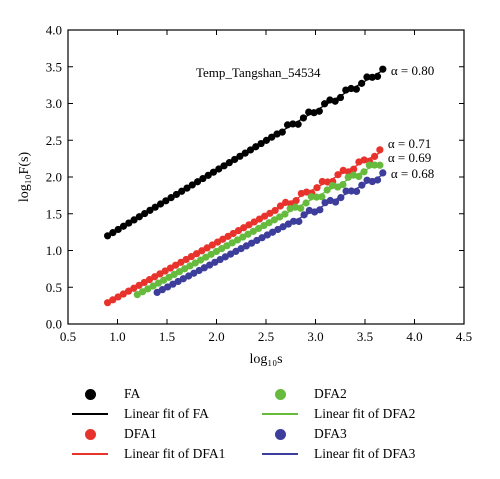 Image resolution: width=500 pixels, height=479 pixels. What do you see at coordinates (54, 103) in the screenshot?
I see `y-tick-label: 3.0` at bounding box center [54, 103].